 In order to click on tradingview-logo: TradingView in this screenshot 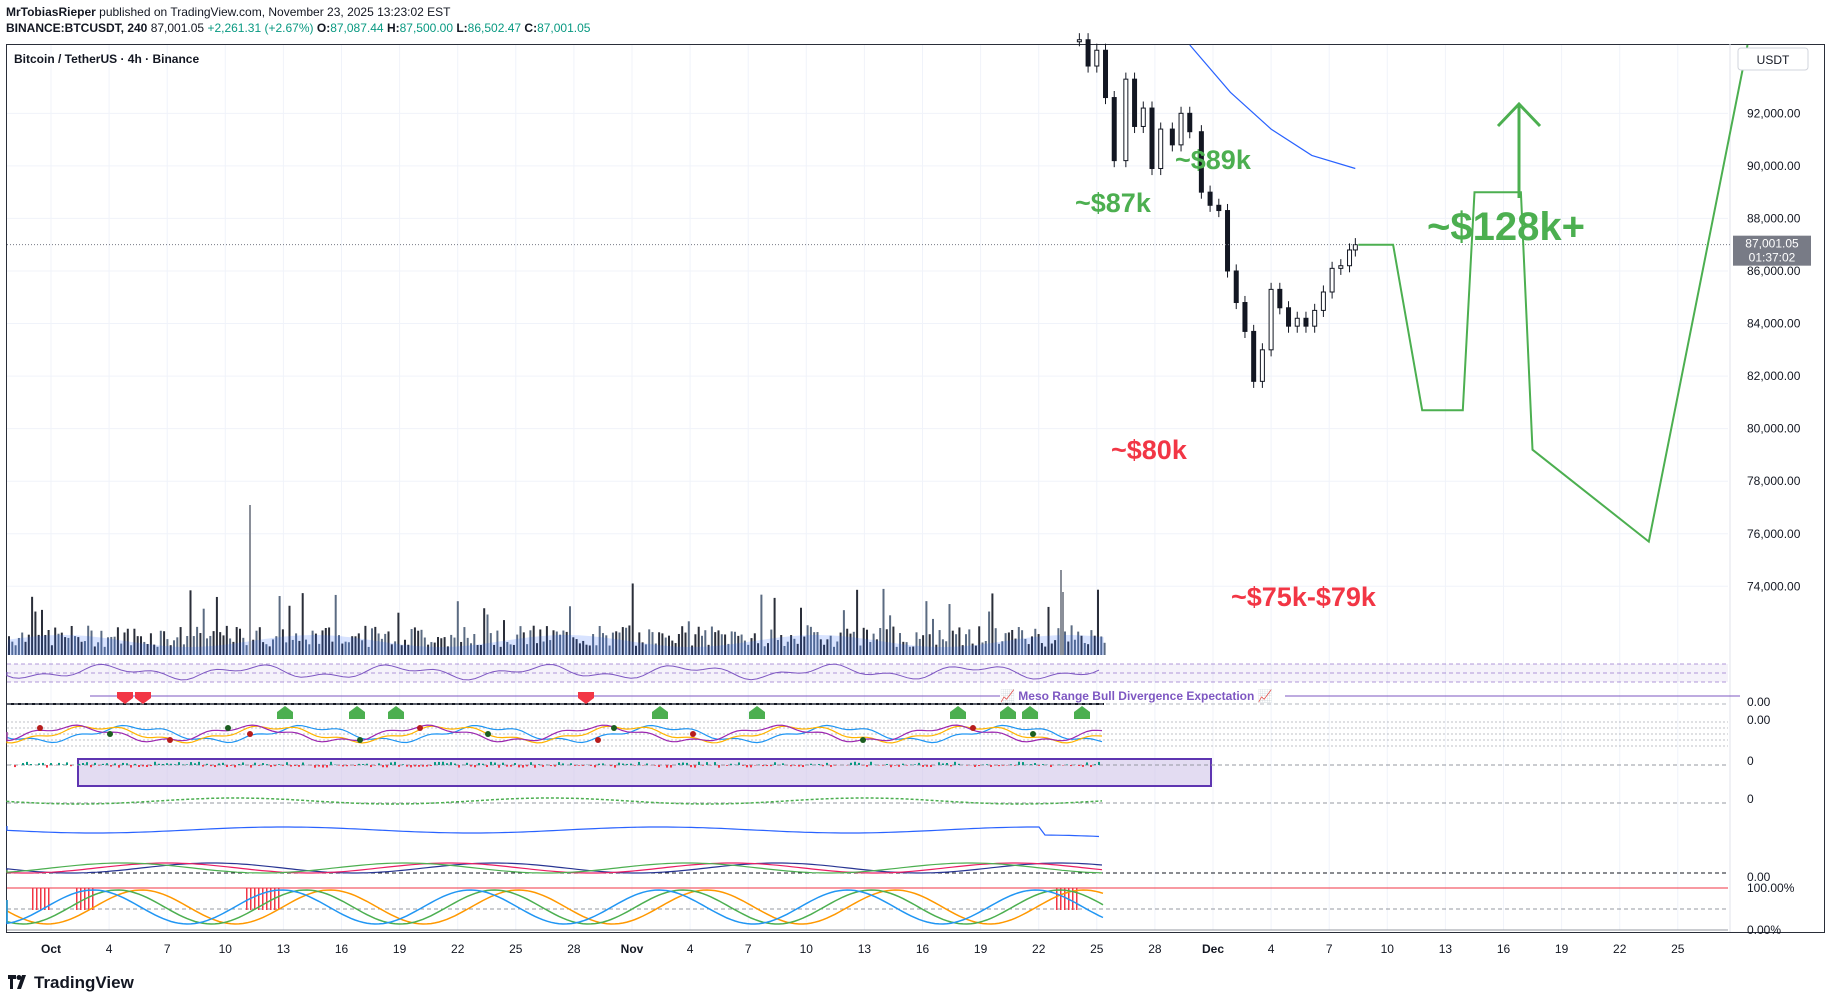, I will do `click(71, 983)`.